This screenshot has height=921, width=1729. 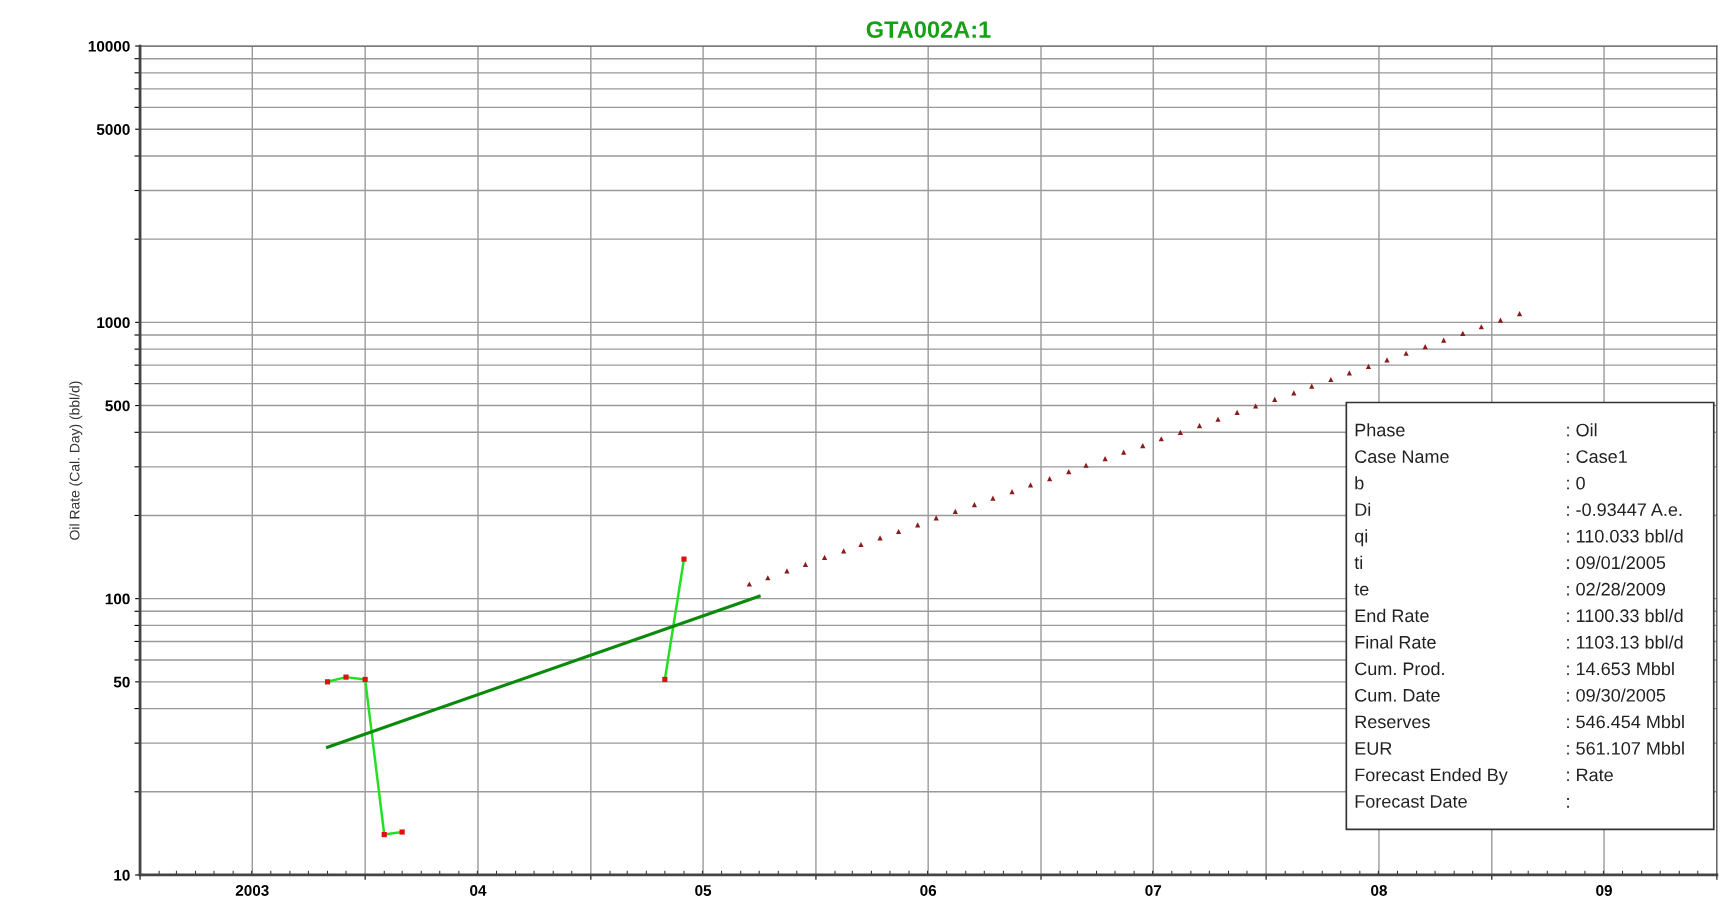 What do you see at coordinates (1519, 721) in the screenshot?
I see `text: Reserves : 546.454 Mbbl` at bounding box center [1519, 721].